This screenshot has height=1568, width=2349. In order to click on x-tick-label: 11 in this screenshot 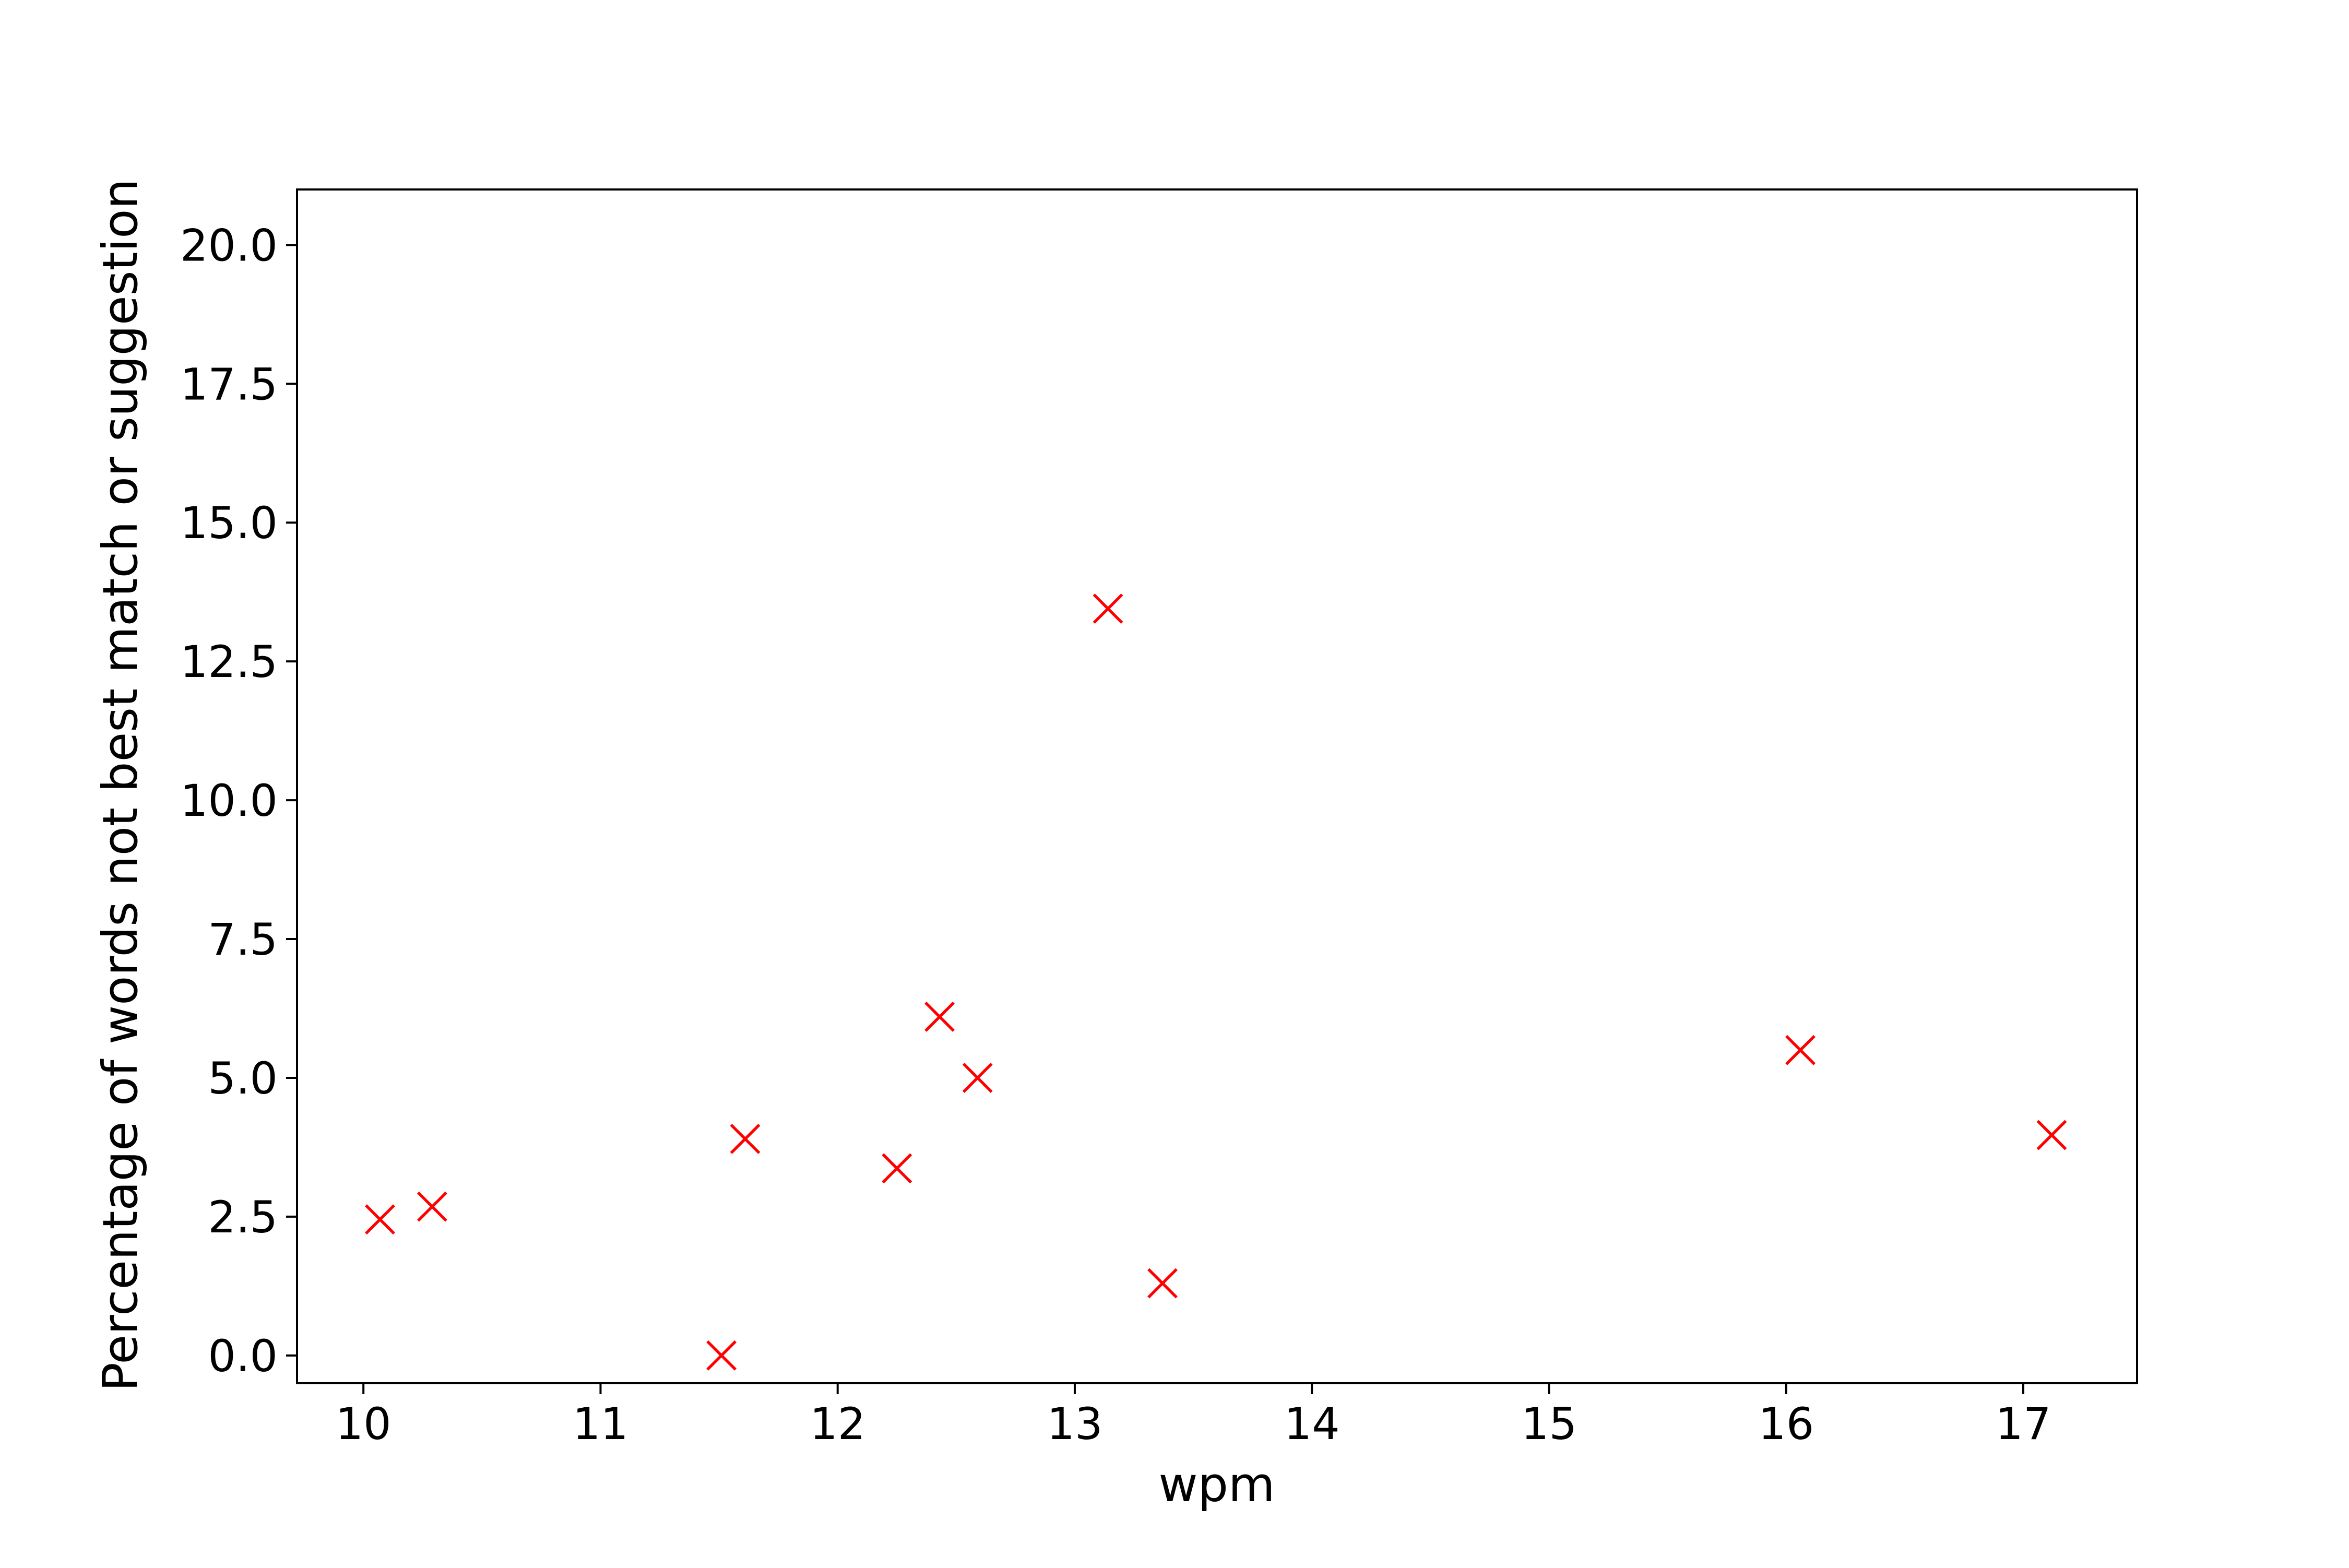, I will do `click(600, 1424)`.